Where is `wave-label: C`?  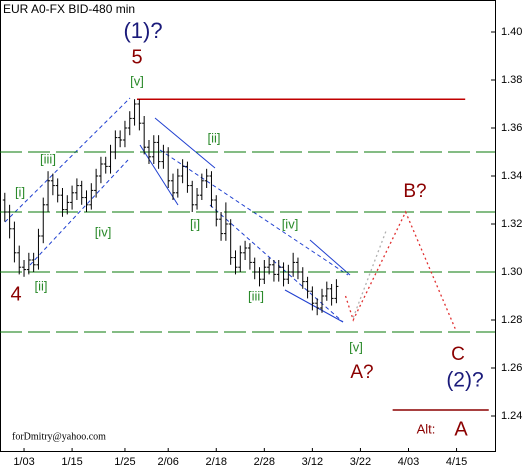
wave-label: C is located at coordinates (458, 354).